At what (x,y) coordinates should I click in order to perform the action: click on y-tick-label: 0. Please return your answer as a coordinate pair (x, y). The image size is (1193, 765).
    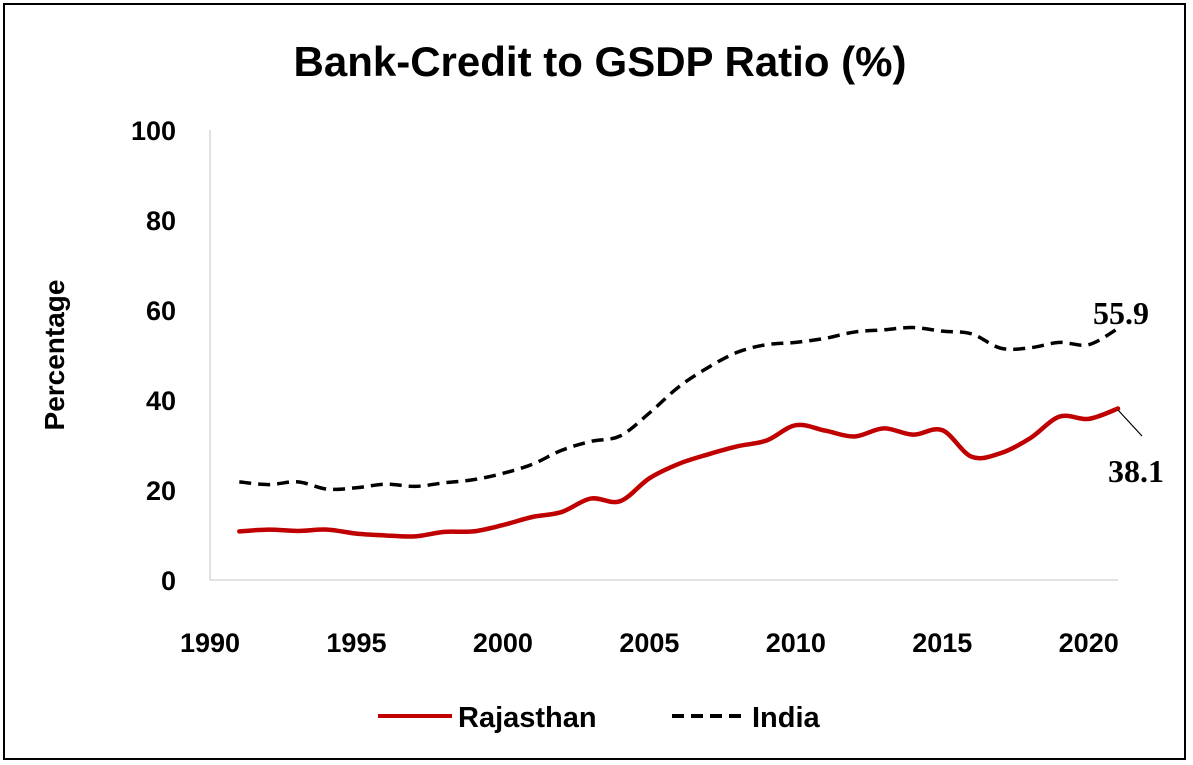
    Looking at the image, I should click on (168, 581).